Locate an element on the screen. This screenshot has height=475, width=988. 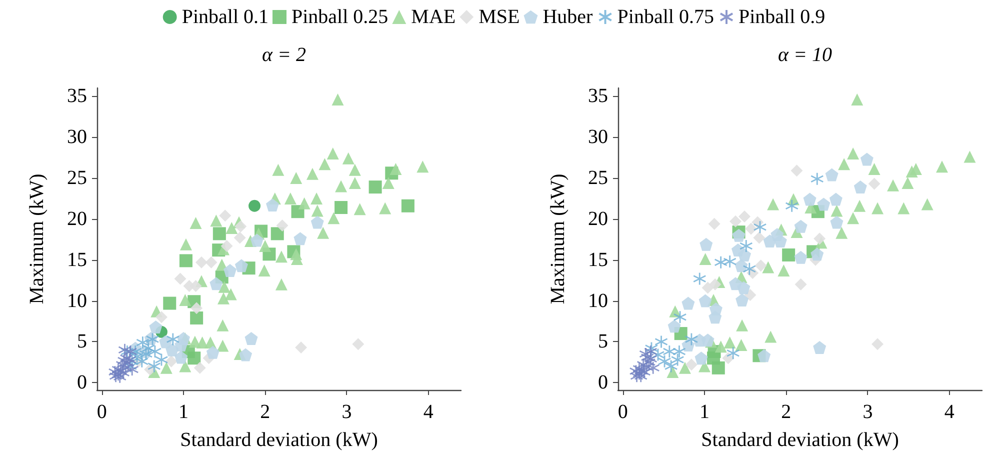
legend-label: Pinball 0.9 is located at coordinates (782, 17).